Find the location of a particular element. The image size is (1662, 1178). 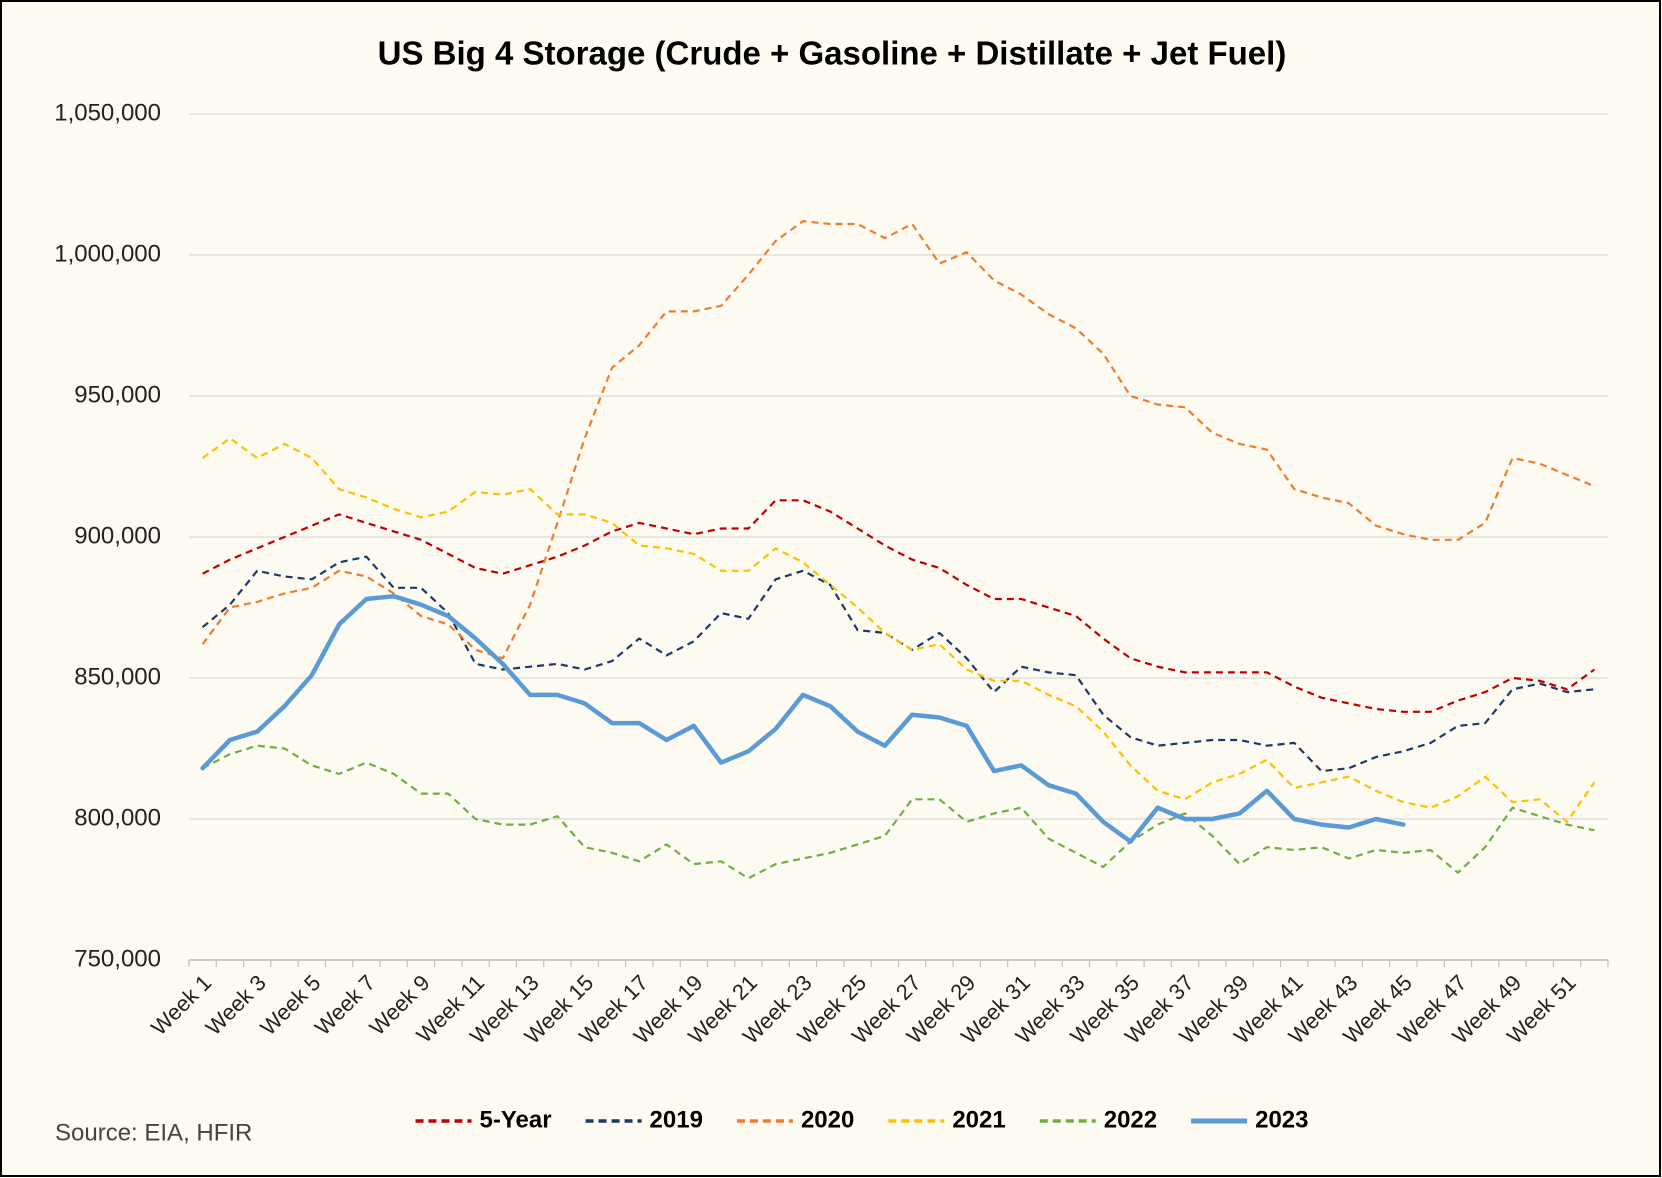

legend-label: 2023 is located at coordinates (1281, 1119).